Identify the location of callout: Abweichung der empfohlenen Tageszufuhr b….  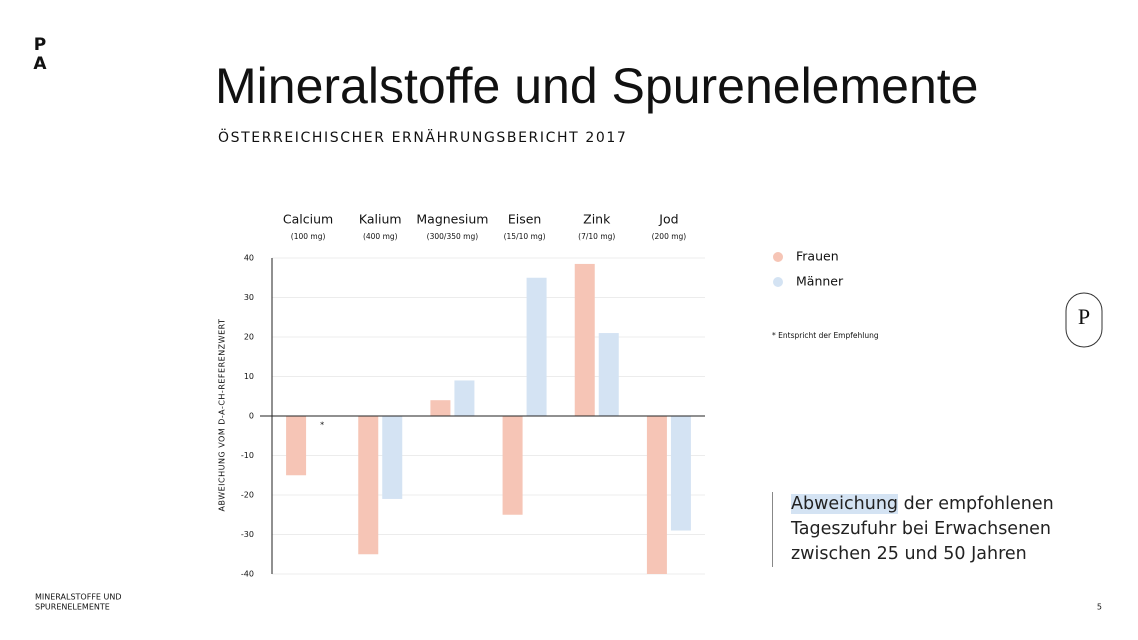
(913, 529).